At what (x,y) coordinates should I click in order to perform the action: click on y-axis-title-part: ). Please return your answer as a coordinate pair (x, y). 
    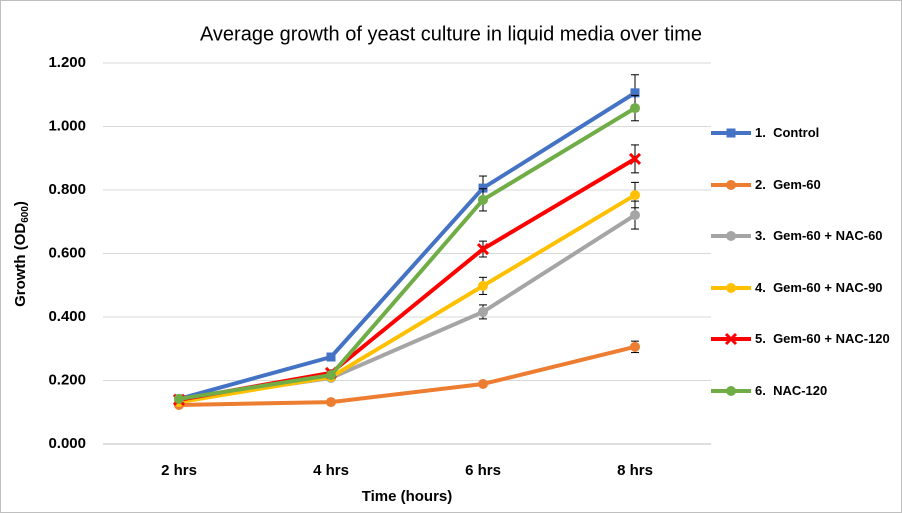
    Looking at the image, I should click on (20, 203).